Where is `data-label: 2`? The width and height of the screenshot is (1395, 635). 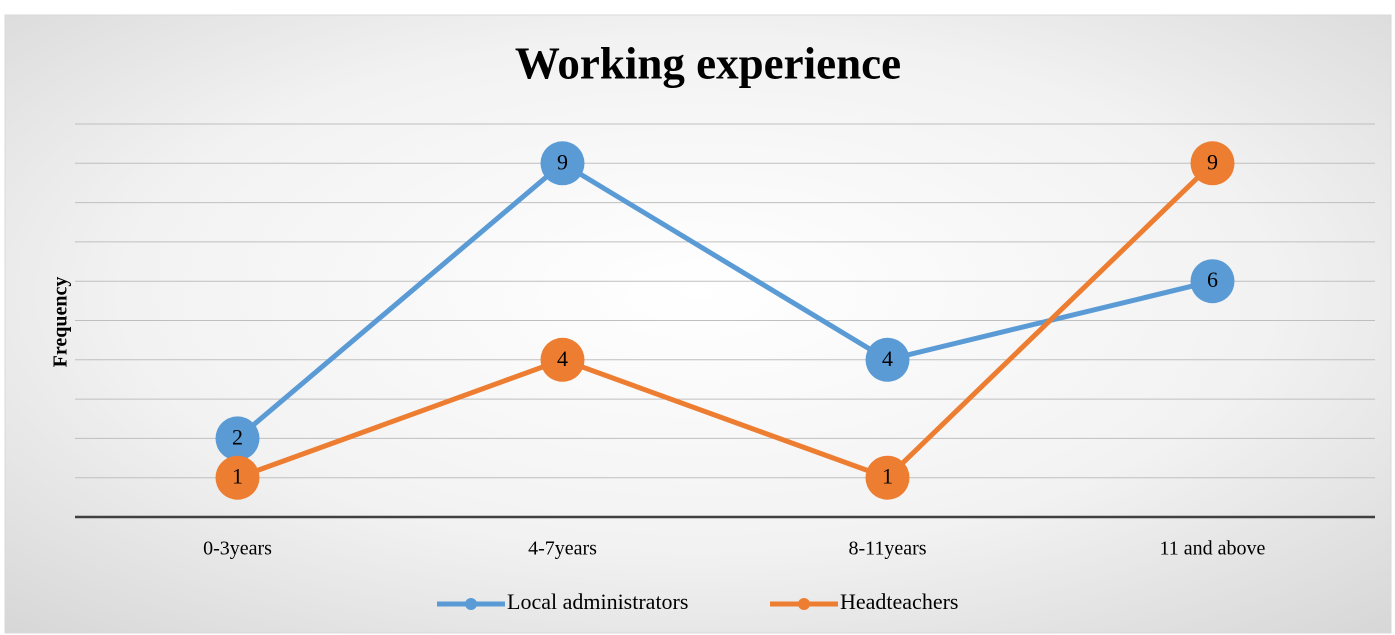 data-label: 2 is located at coordinates (237, 436).